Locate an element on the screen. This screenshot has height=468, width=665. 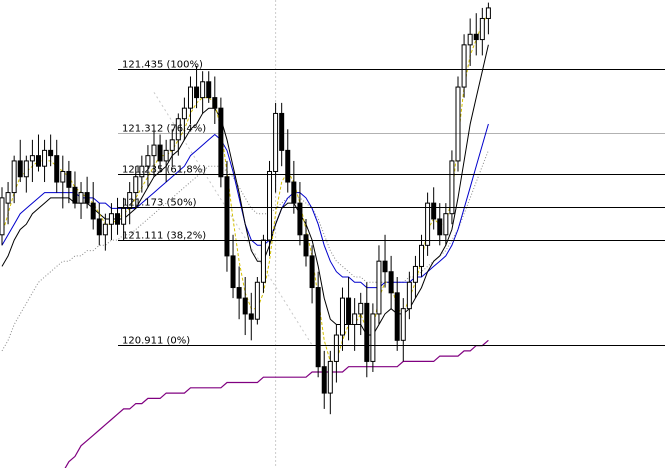
fib-level-label: 121.312 (76.4%) is located at coordinates (164, 129).